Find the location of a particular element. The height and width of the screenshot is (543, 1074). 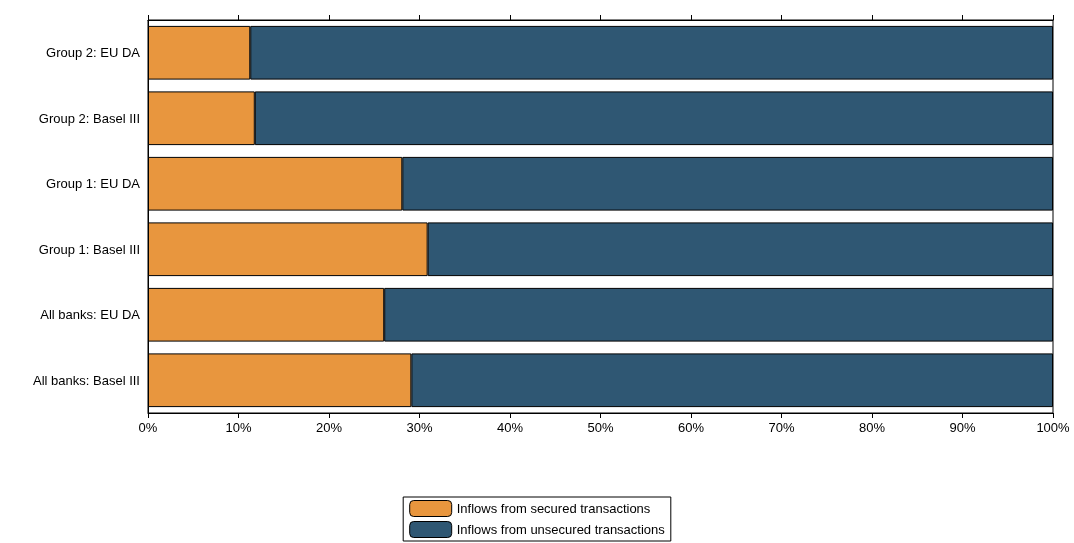

x-tick-label: 30% is located at coordinates (419, 427).